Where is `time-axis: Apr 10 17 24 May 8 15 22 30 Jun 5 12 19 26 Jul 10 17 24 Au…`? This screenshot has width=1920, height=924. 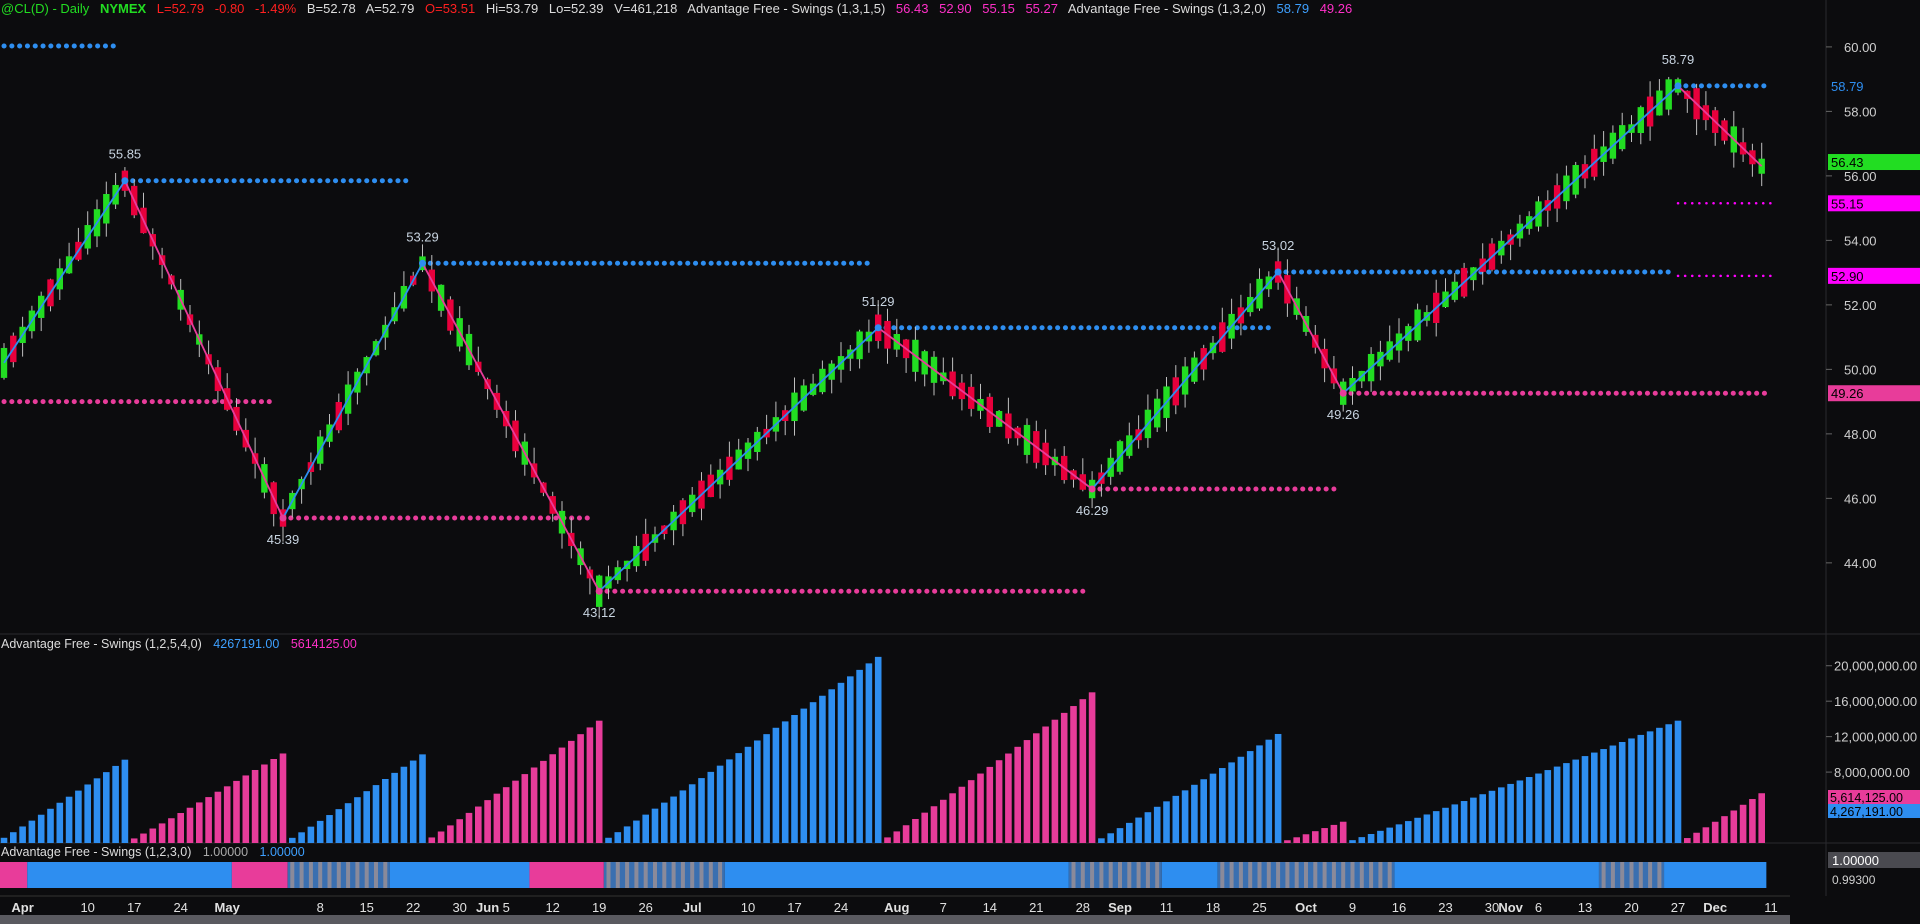 time-axis: Apr 10 17 24 May 8 15 22 30 Jun 5 12 19 26 Jul 10 17 24 Au… is located at coordinates (960, 909).